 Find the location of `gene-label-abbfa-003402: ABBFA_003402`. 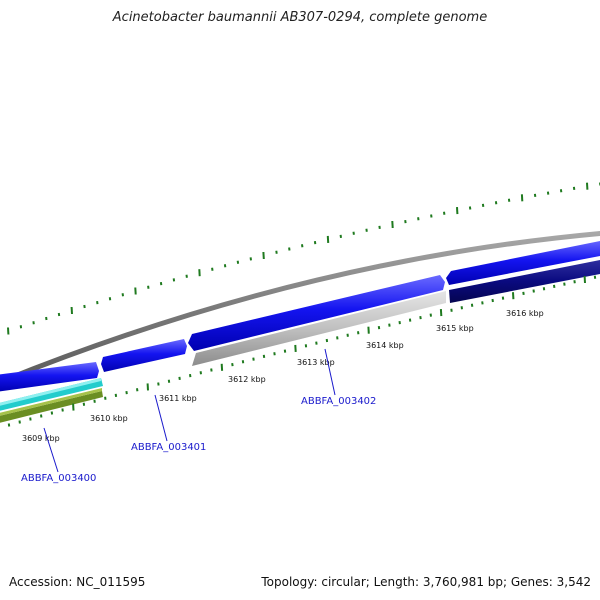

gene-label-abbfa-003402: ABBFA_003402 is located at coordinates (338, 401).